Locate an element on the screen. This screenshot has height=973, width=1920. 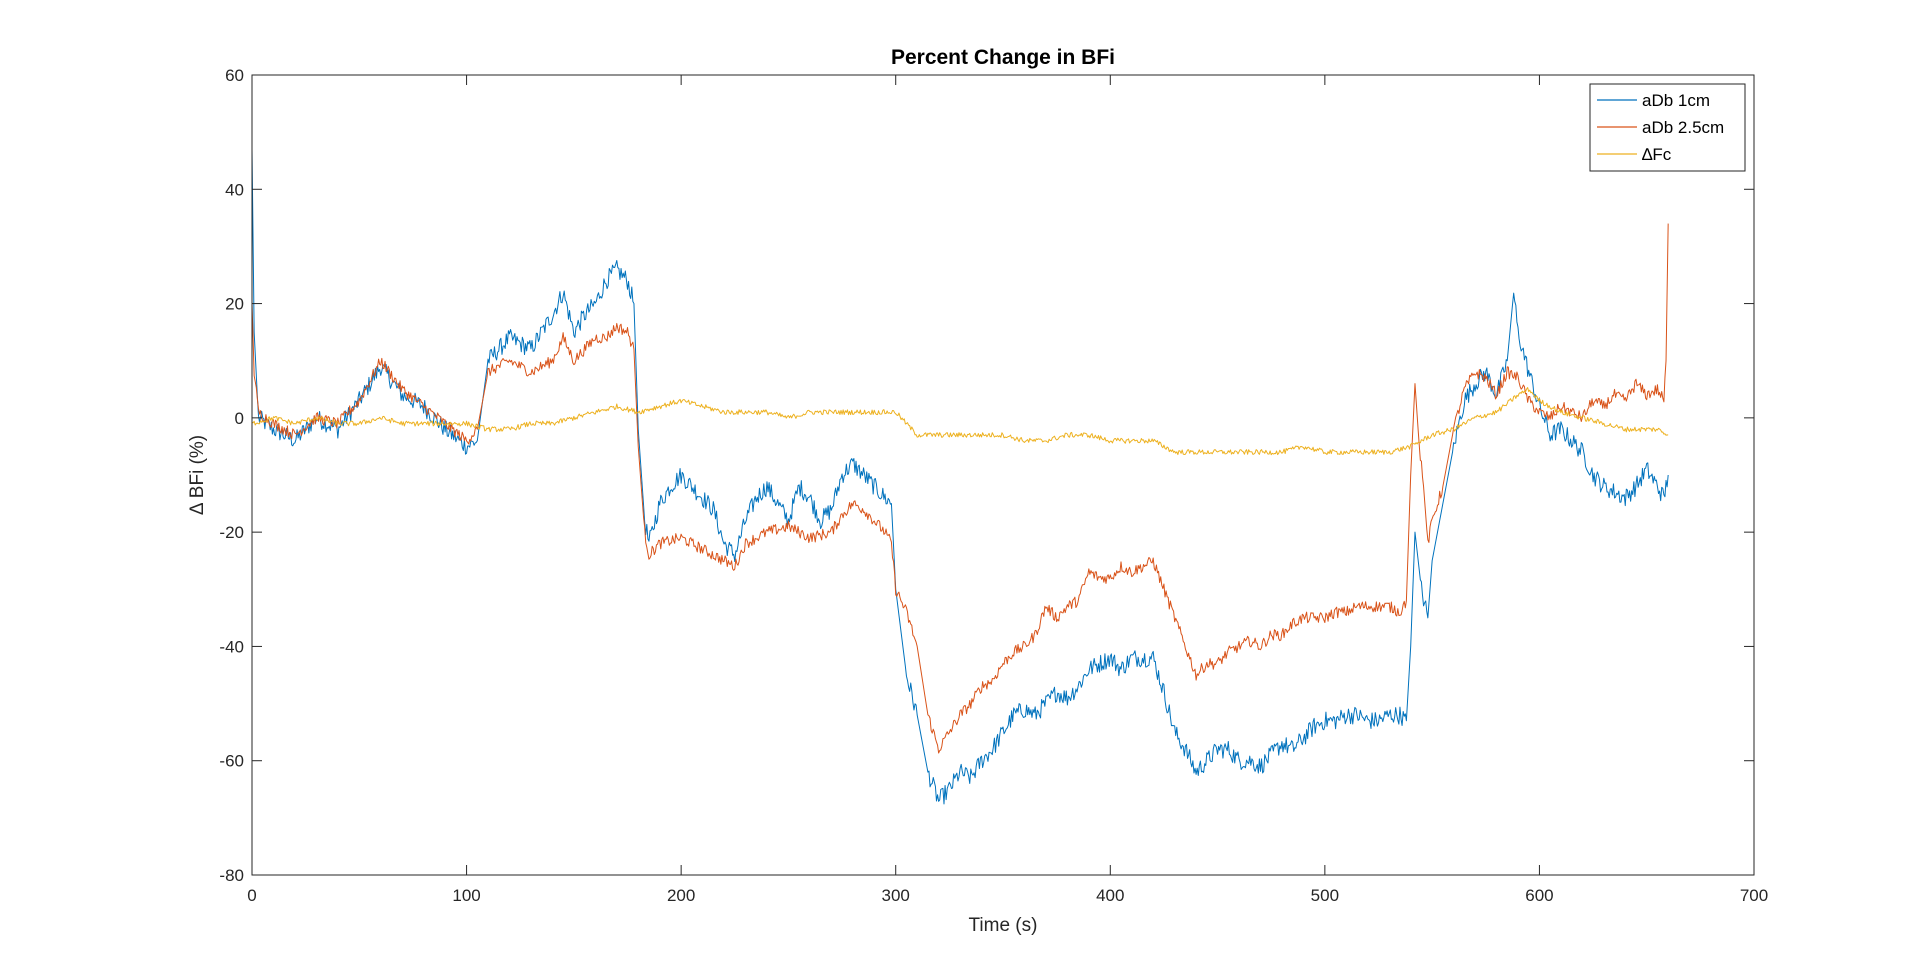
x-tick-label: 500 is located at coordinates (1325, 895).